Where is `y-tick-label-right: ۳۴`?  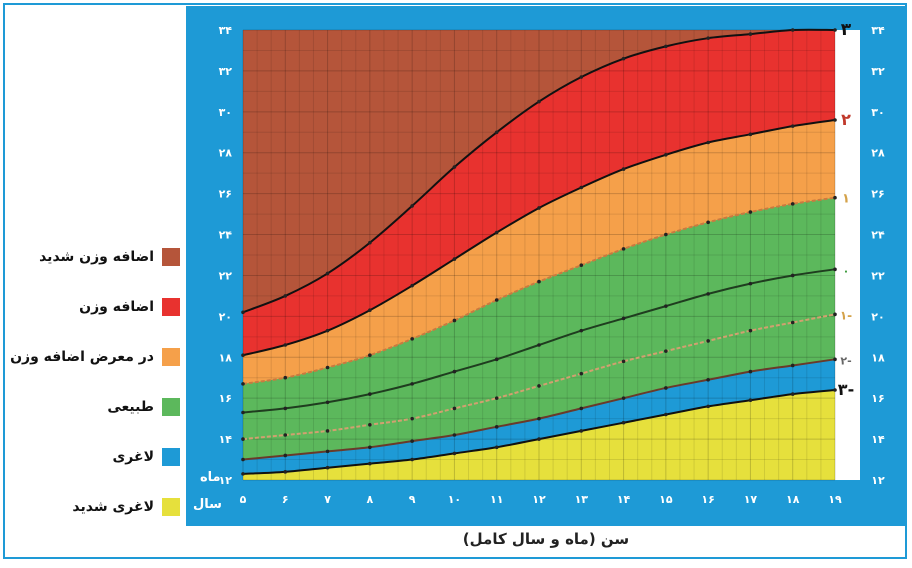
y-tick-label-right: ۳۴ is located at coordinates (878, 30).